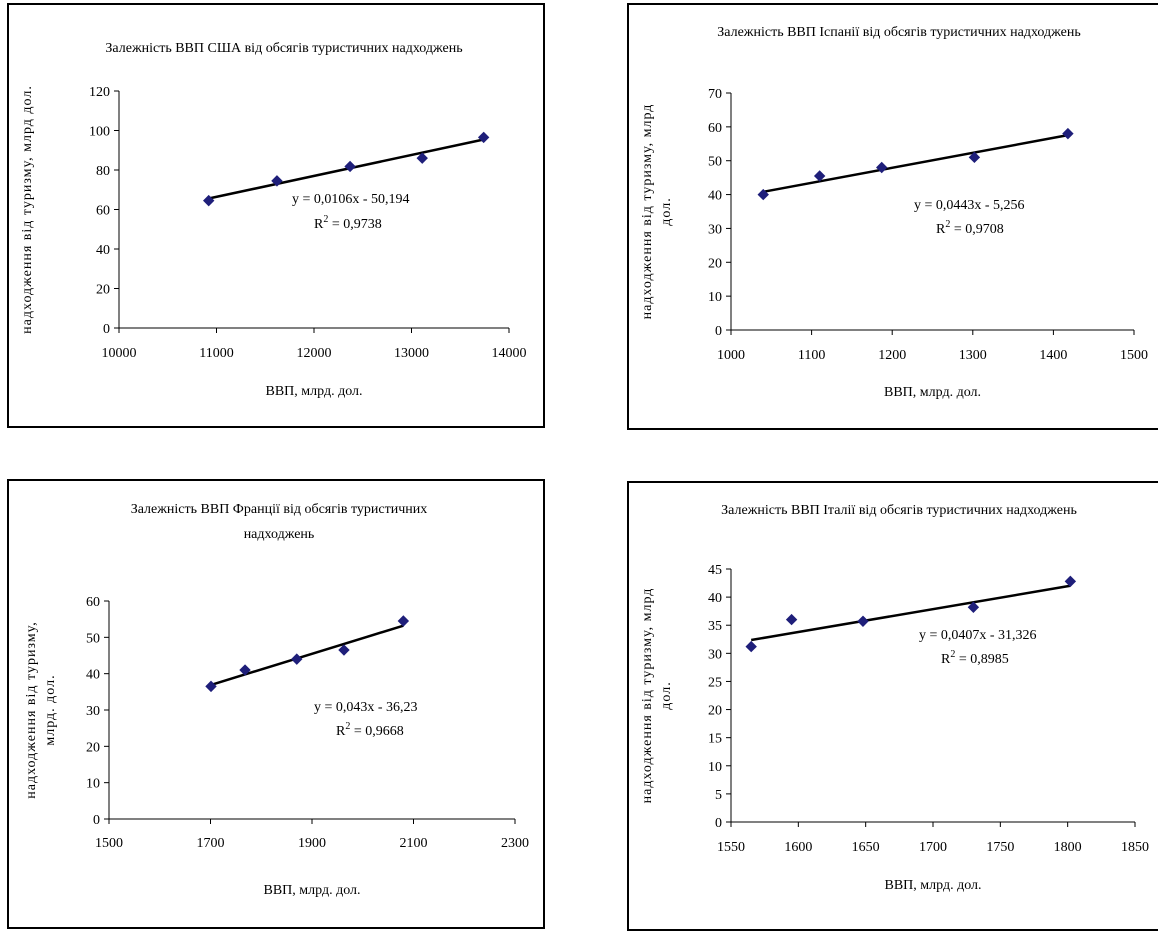 The image size is (1158, 933). I want to click on y-tick-label: 25, so click(715, 682).